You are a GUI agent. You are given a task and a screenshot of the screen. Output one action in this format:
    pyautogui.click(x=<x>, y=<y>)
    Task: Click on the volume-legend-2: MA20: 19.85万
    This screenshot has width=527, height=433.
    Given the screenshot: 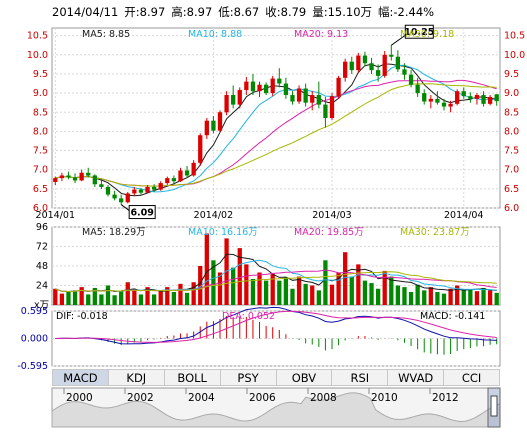 What is the action you would take?
    pyautogui.click(x=329, y=232)
    